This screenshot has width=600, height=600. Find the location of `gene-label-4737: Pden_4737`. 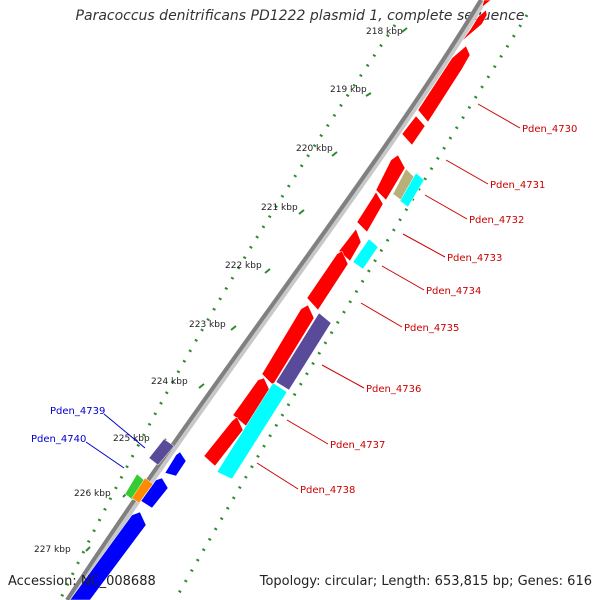

gene-label-4737: Pden_4737 is located at coordinates (357, 445).